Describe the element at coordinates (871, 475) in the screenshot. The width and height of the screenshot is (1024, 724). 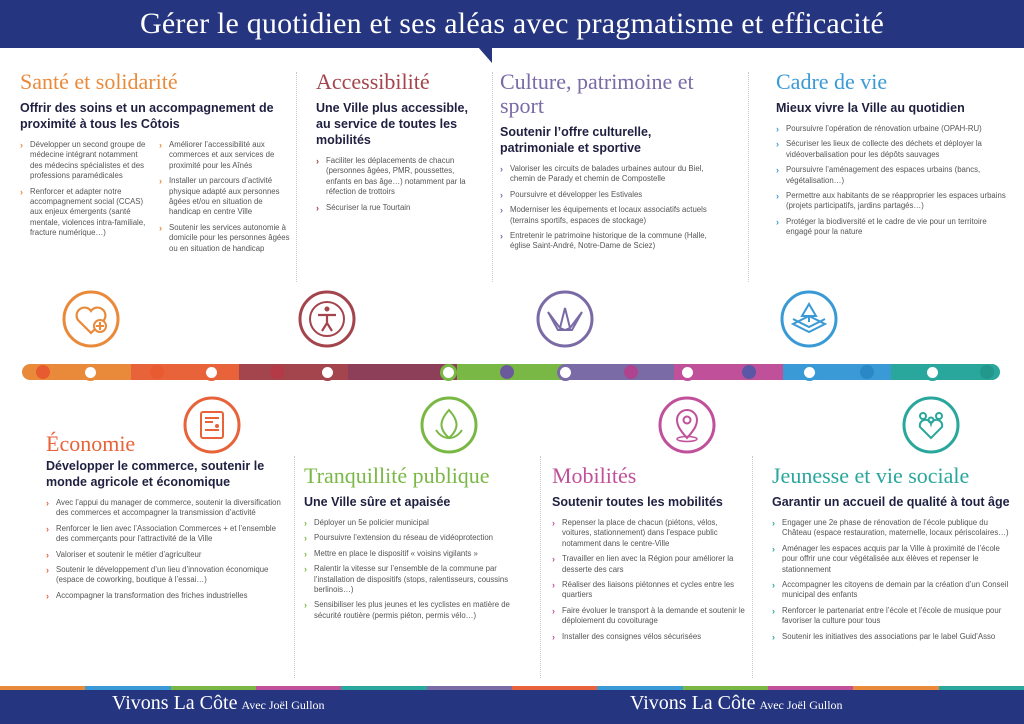
I see `section-title: Jeunesse et vie sociale` at that location.